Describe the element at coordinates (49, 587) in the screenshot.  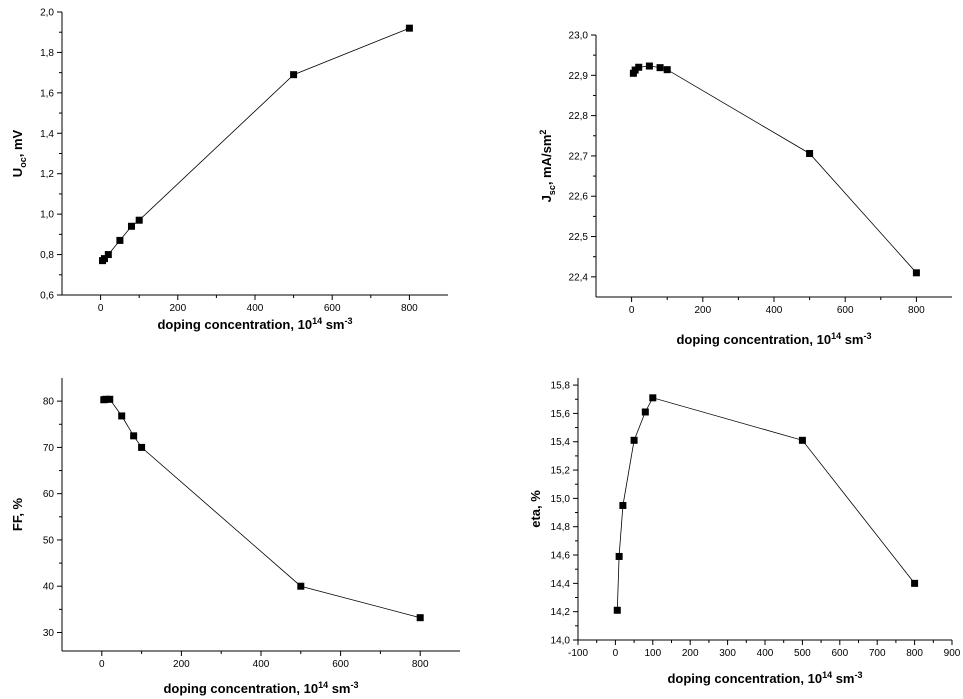
I see `y-tick-label: 40` at that location.